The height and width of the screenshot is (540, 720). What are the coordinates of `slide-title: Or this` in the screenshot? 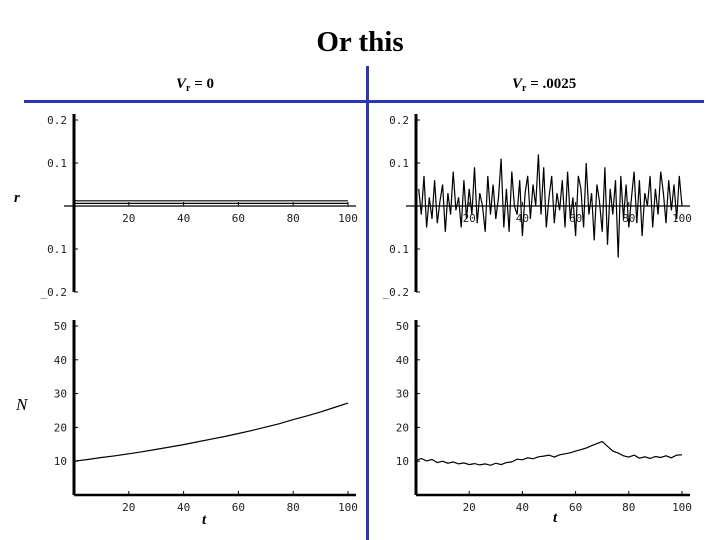 It's located at (360, 42).